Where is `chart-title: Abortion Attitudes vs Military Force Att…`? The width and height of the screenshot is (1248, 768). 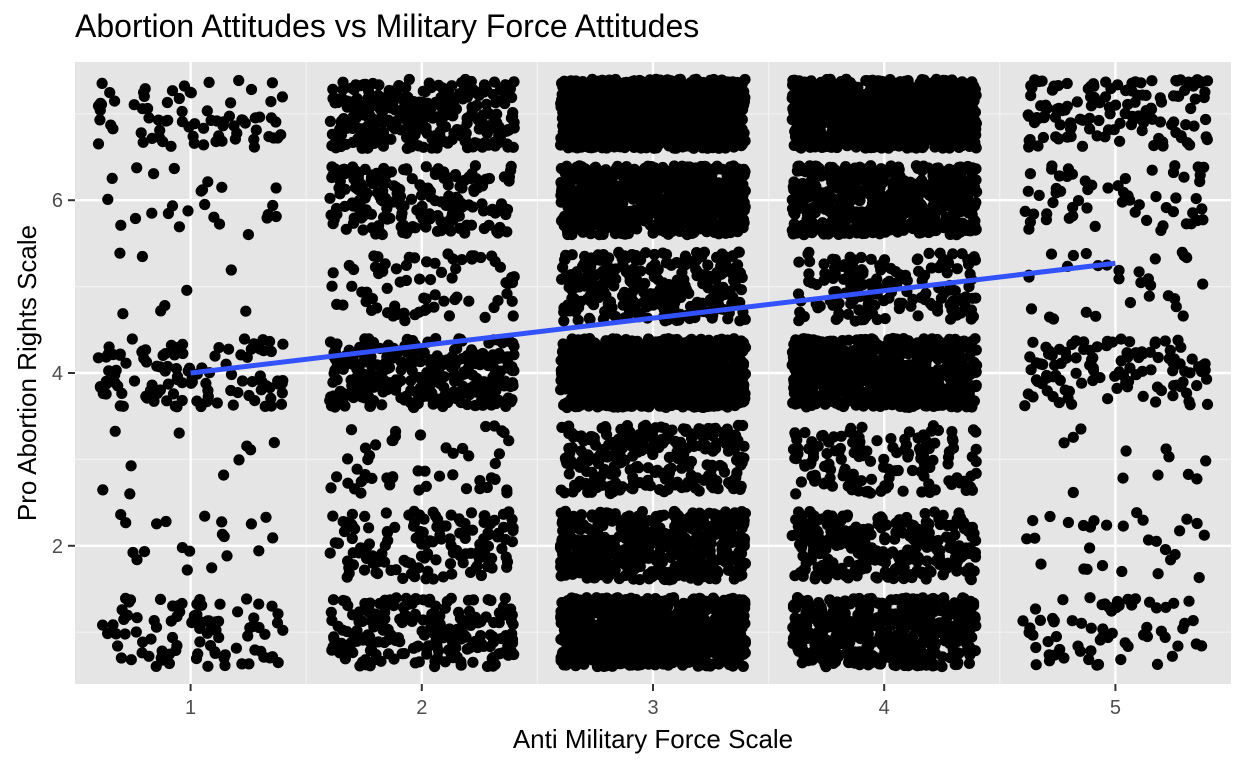 chart-title: Abortion Attitudes vs Military Force Att… is located at coordinates (387, 26).